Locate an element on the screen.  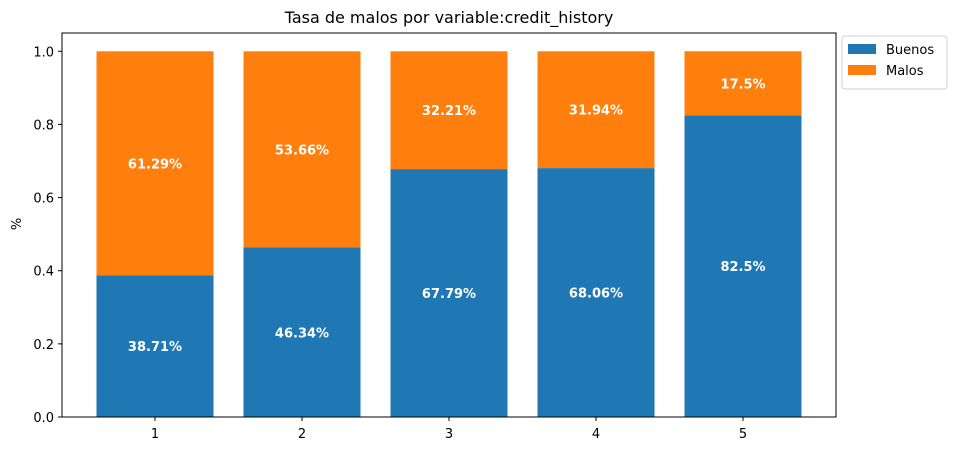
x-tick-label: 3 is located at coordinates (449, 434).